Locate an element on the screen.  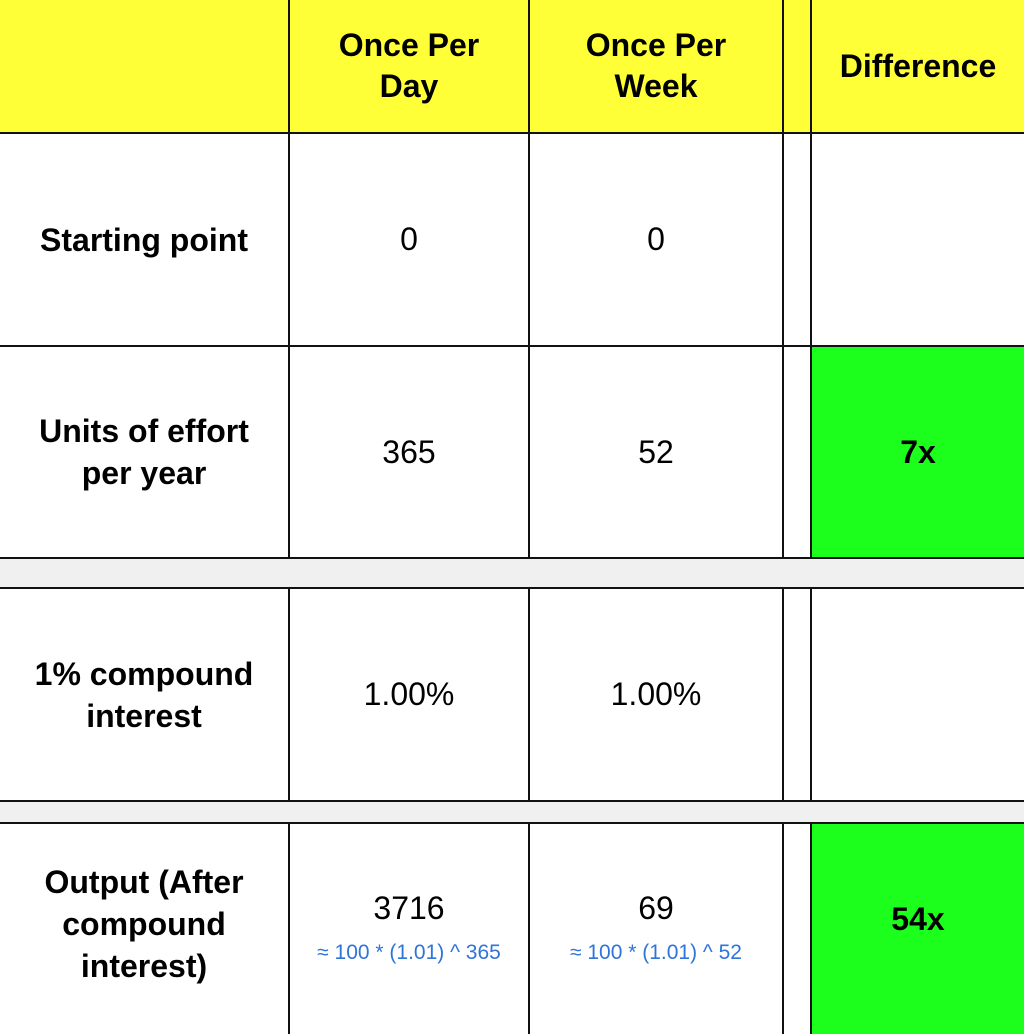
row-label: Output (After compound interest) is located at coordinates (144, 924).